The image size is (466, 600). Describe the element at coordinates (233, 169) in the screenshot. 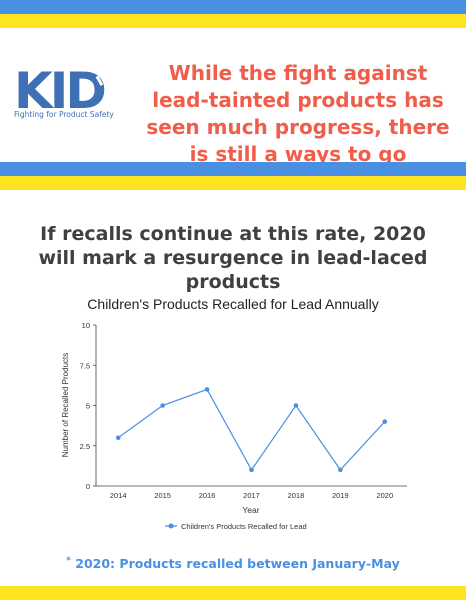

I see `middle-blue-band` at that location.